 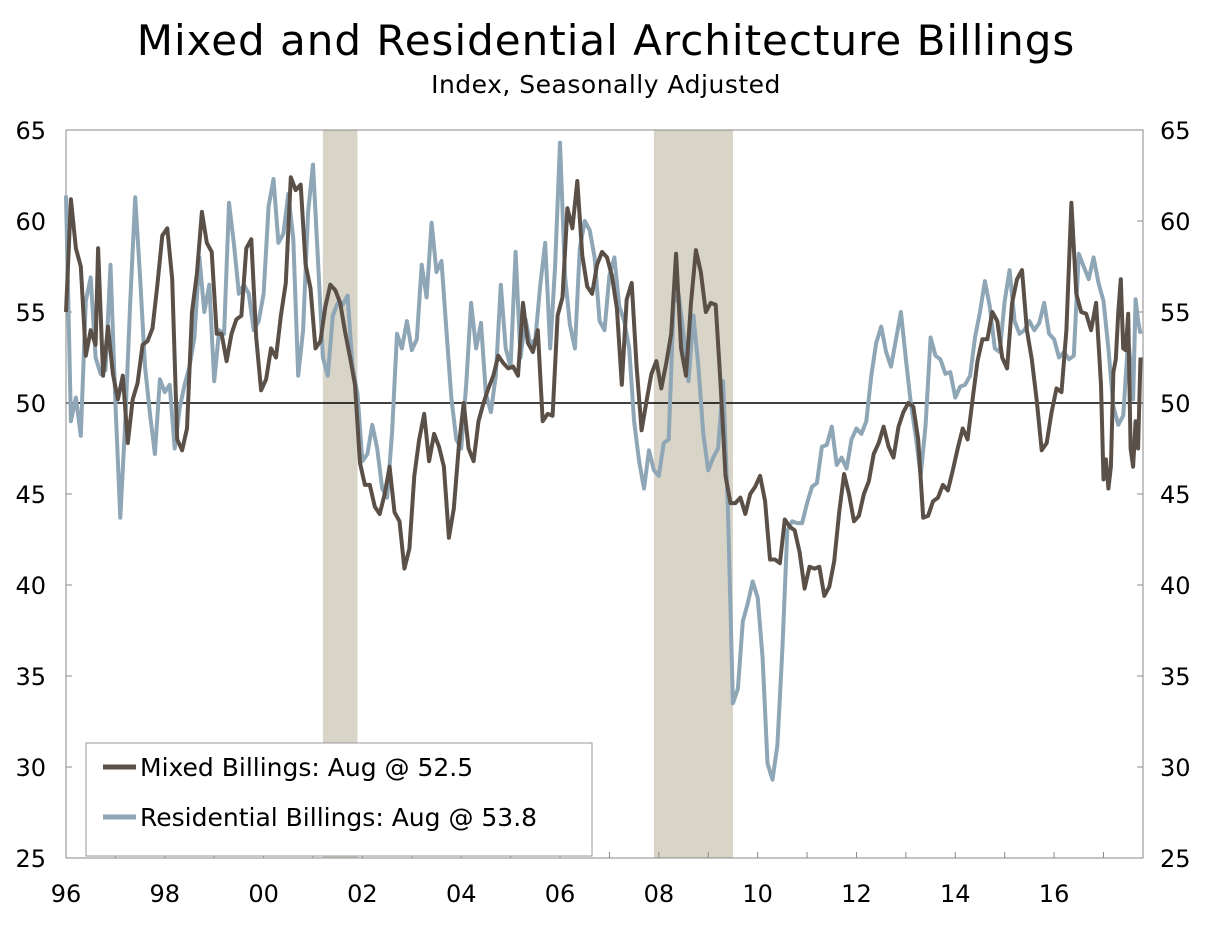 What do you see at coordinates (30, 859) in the screenshot?
I see `y-tick-label-left: 25` at bounding box center [30, 859].